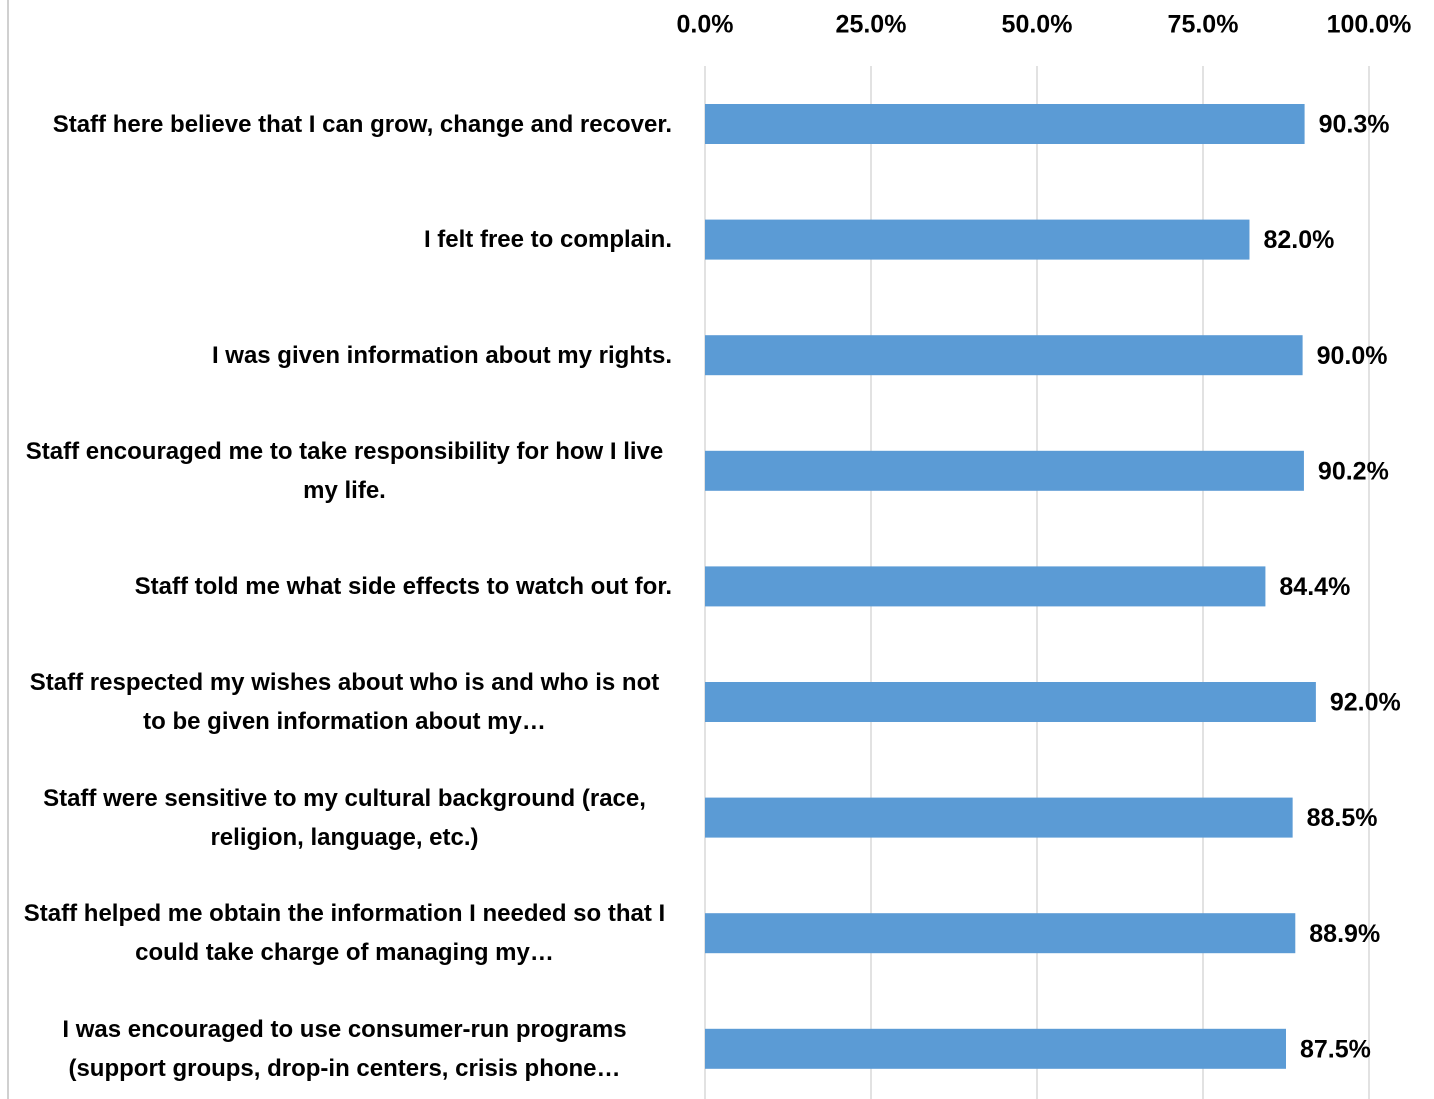 The width and height of the screenshot is (1434, 1099). What do you see at coordinates (1354, 125) in the screenshot?
I see `data-label: 90.3%` at bounding box center [1354, 125].